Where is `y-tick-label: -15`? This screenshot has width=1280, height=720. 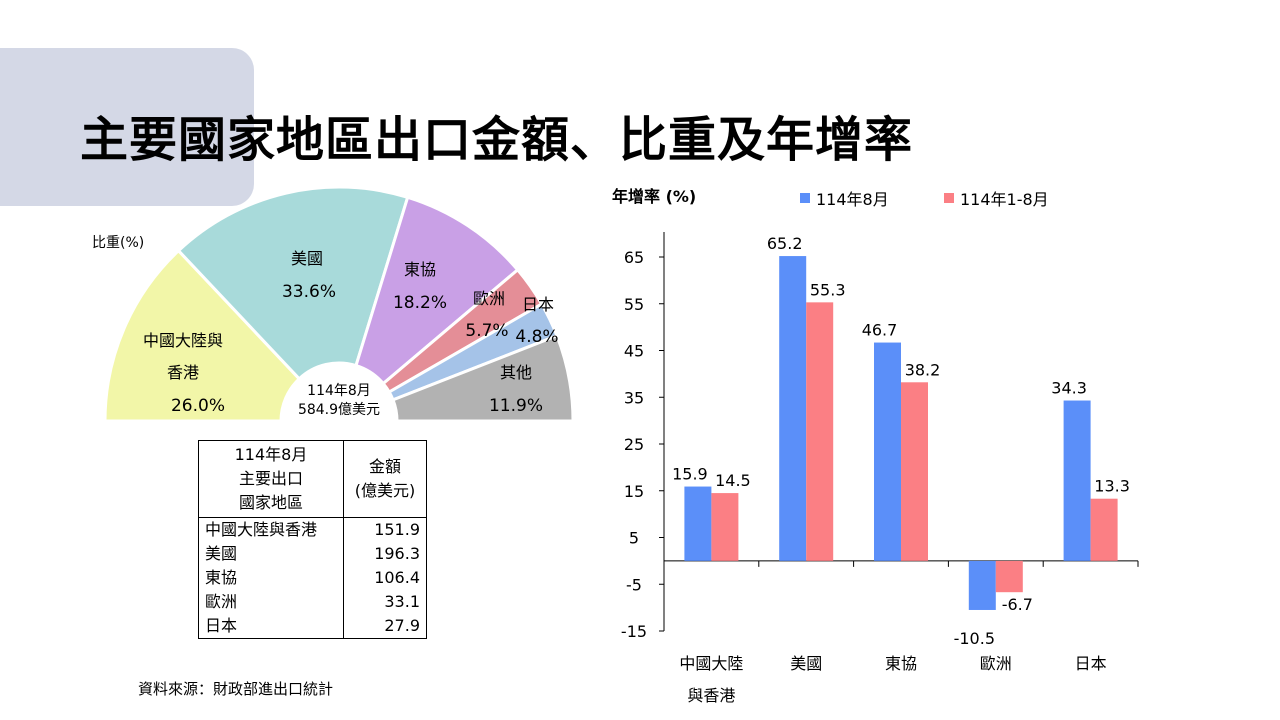
y-tick-label: -15 is located at coordinates (634, 631).